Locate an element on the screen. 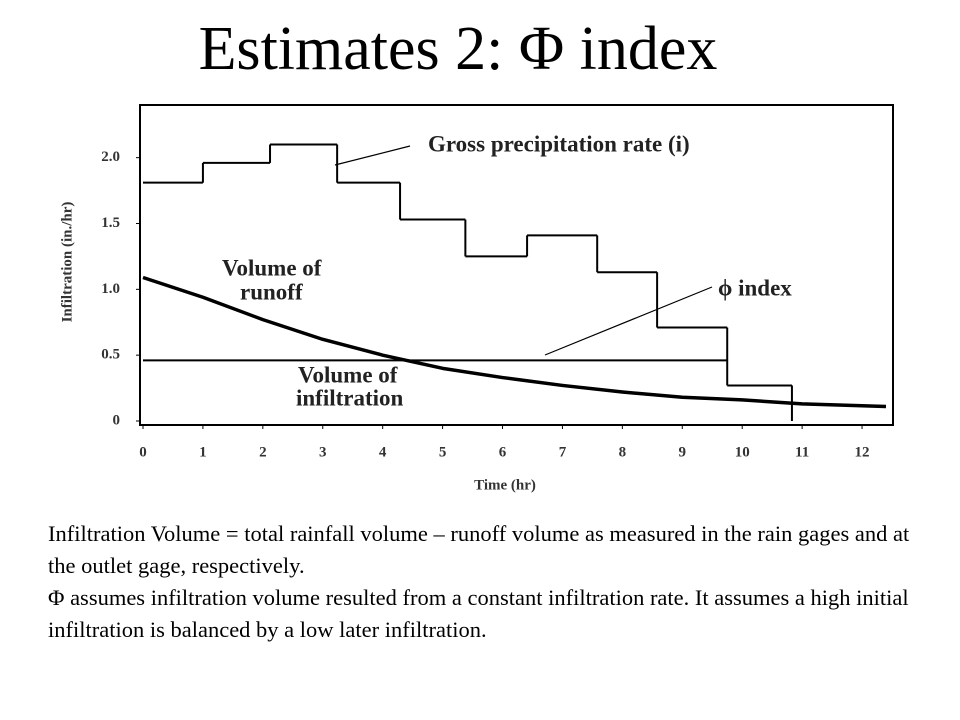 This screenshot has height=720, width=960. y-tick-label: 1.0 is located at coordinates (110, 289).